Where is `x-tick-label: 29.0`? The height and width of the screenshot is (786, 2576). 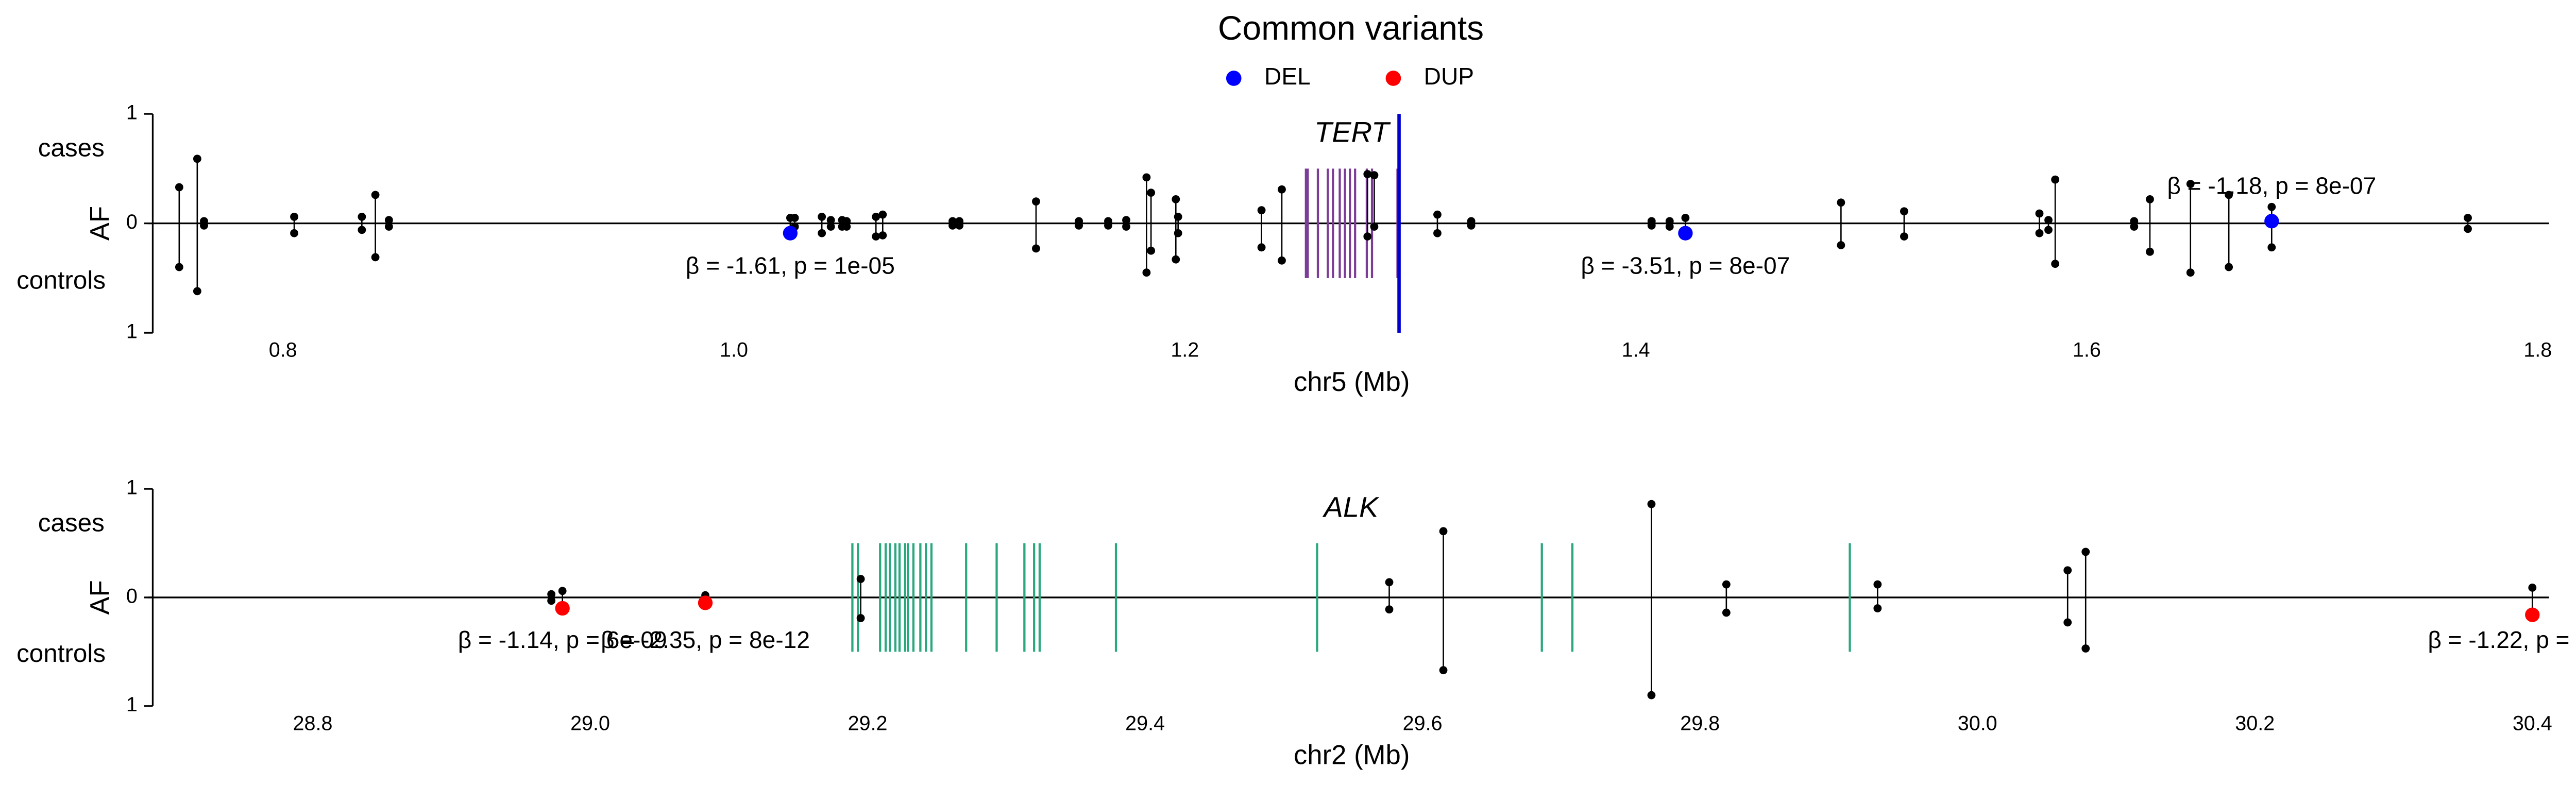 x-tick-label: 29.0 is located at coordinates (590, 723).